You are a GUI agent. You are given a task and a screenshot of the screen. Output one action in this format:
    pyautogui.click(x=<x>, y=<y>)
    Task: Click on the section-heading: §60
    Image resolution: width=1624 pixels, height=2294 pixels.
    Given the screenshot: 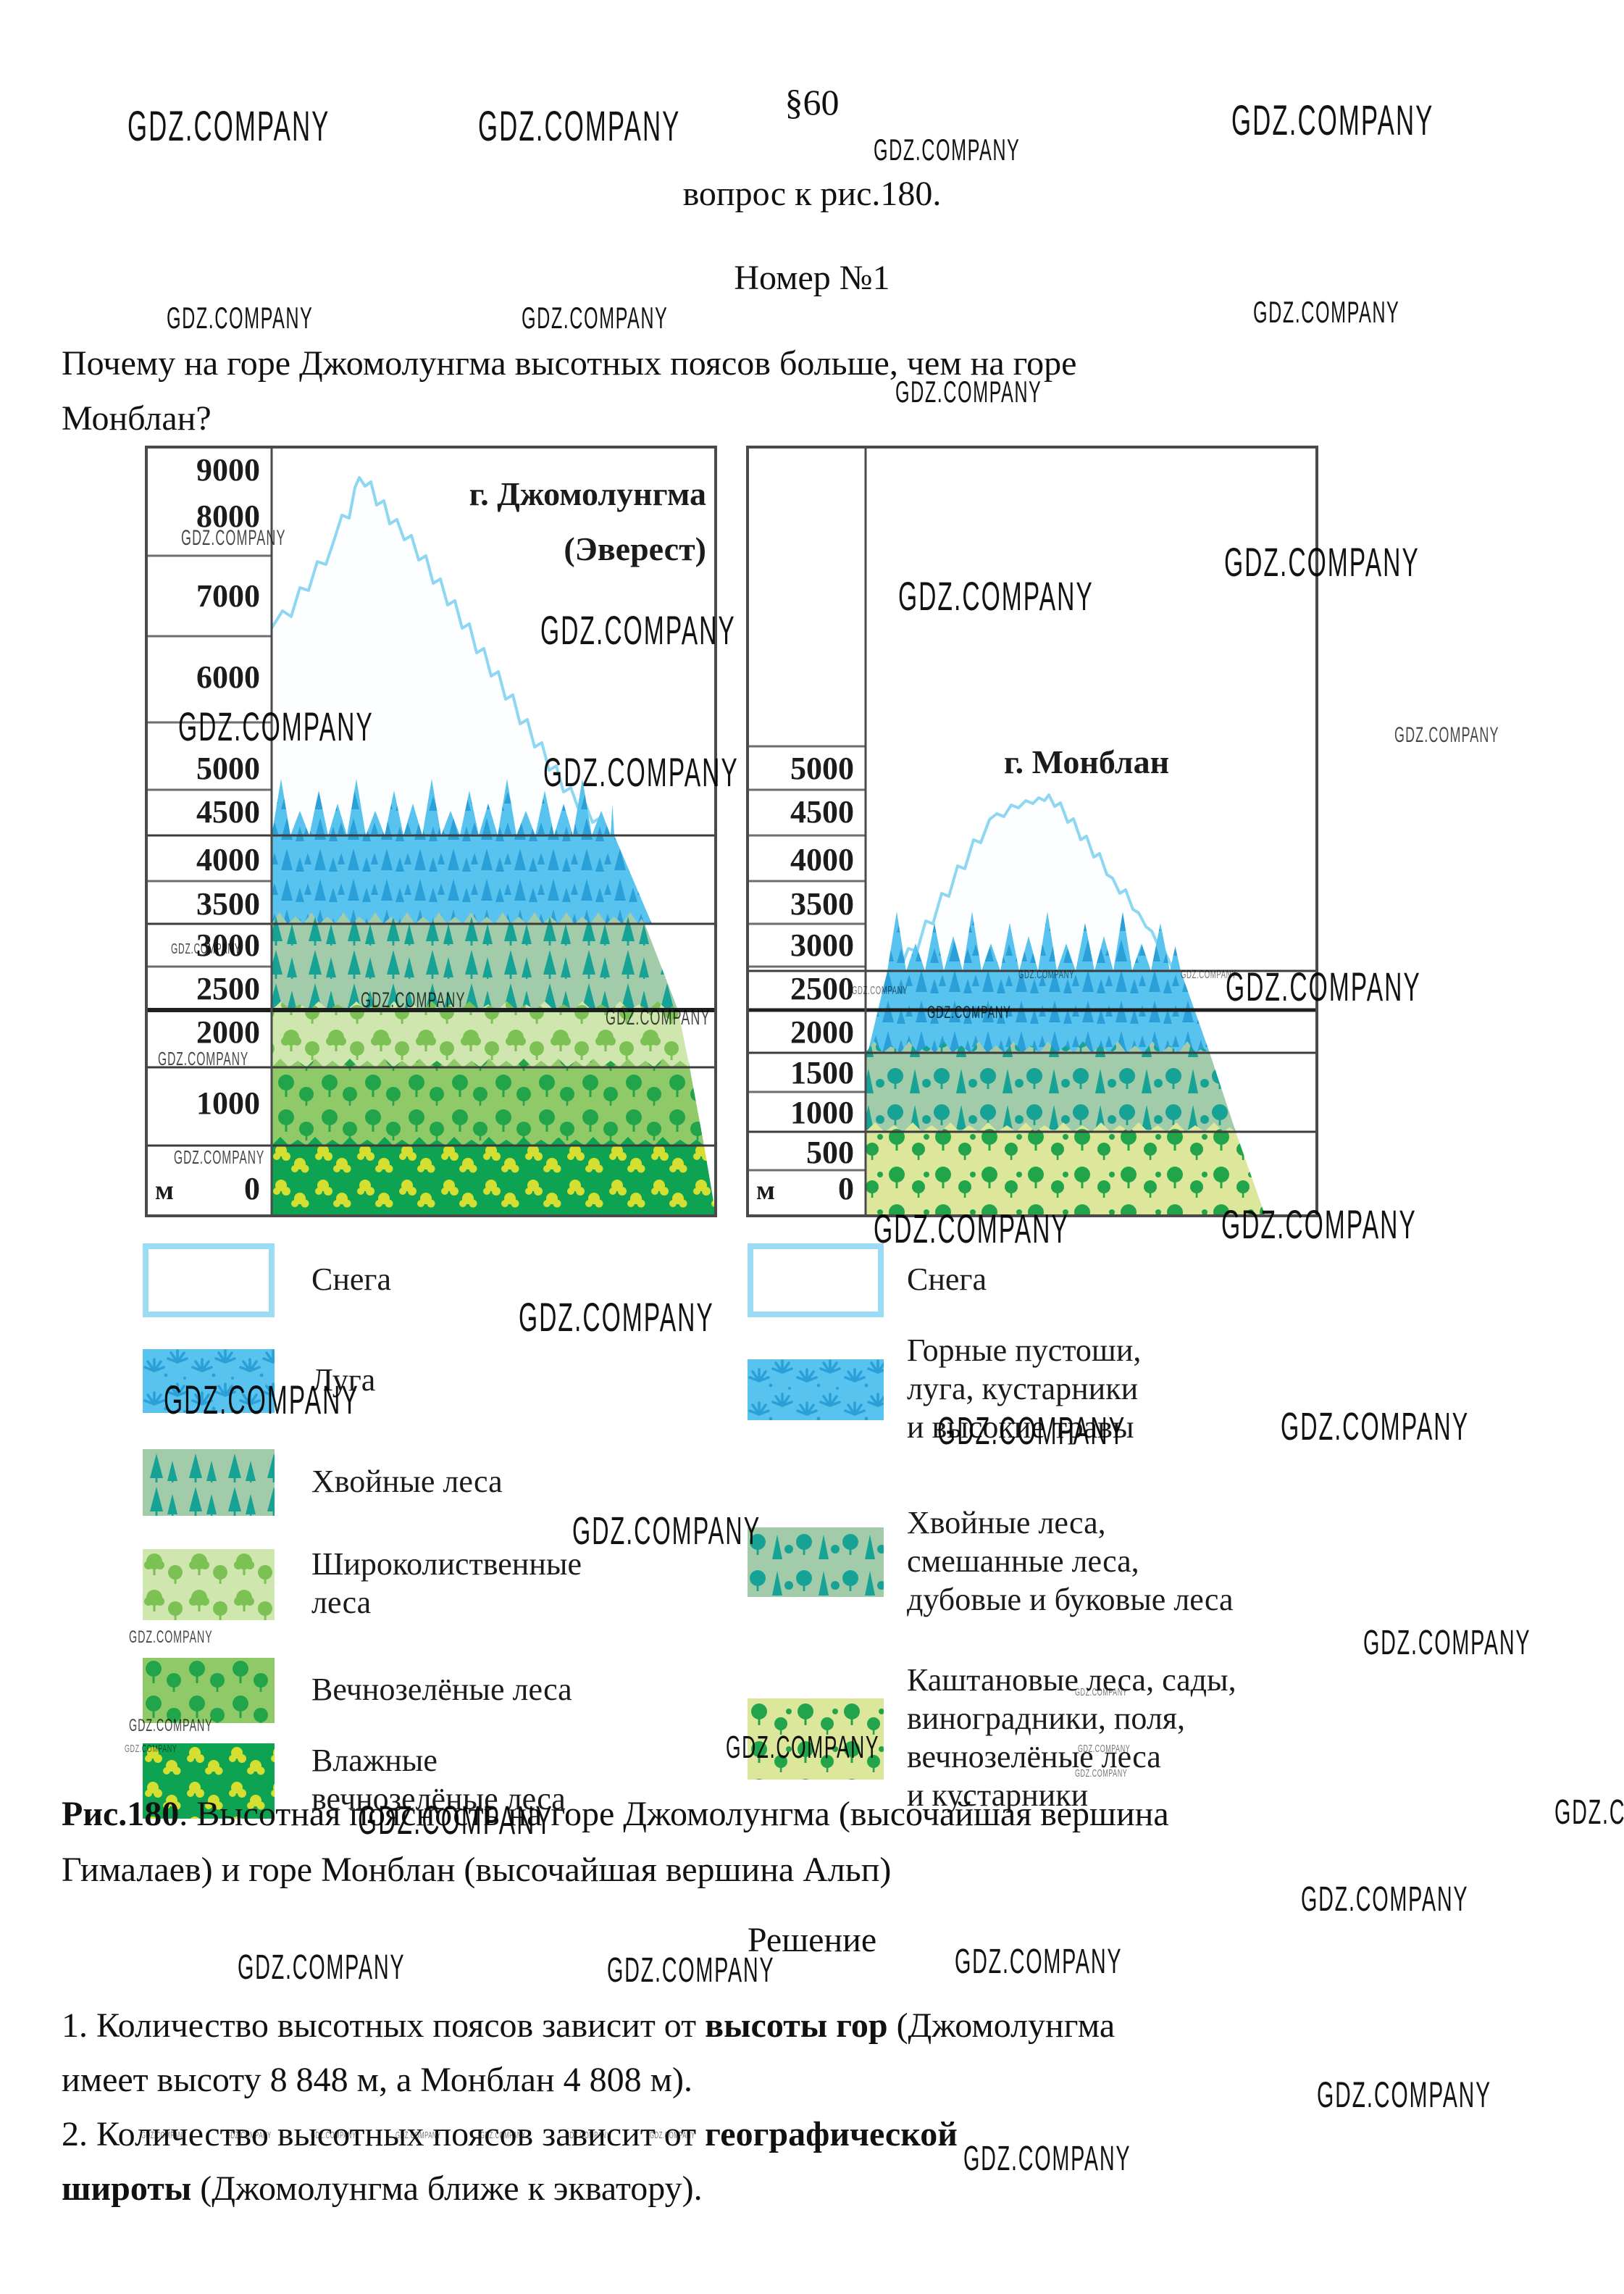 What is the action you would take?
    pyautogui.click(x=812, y=102)
    